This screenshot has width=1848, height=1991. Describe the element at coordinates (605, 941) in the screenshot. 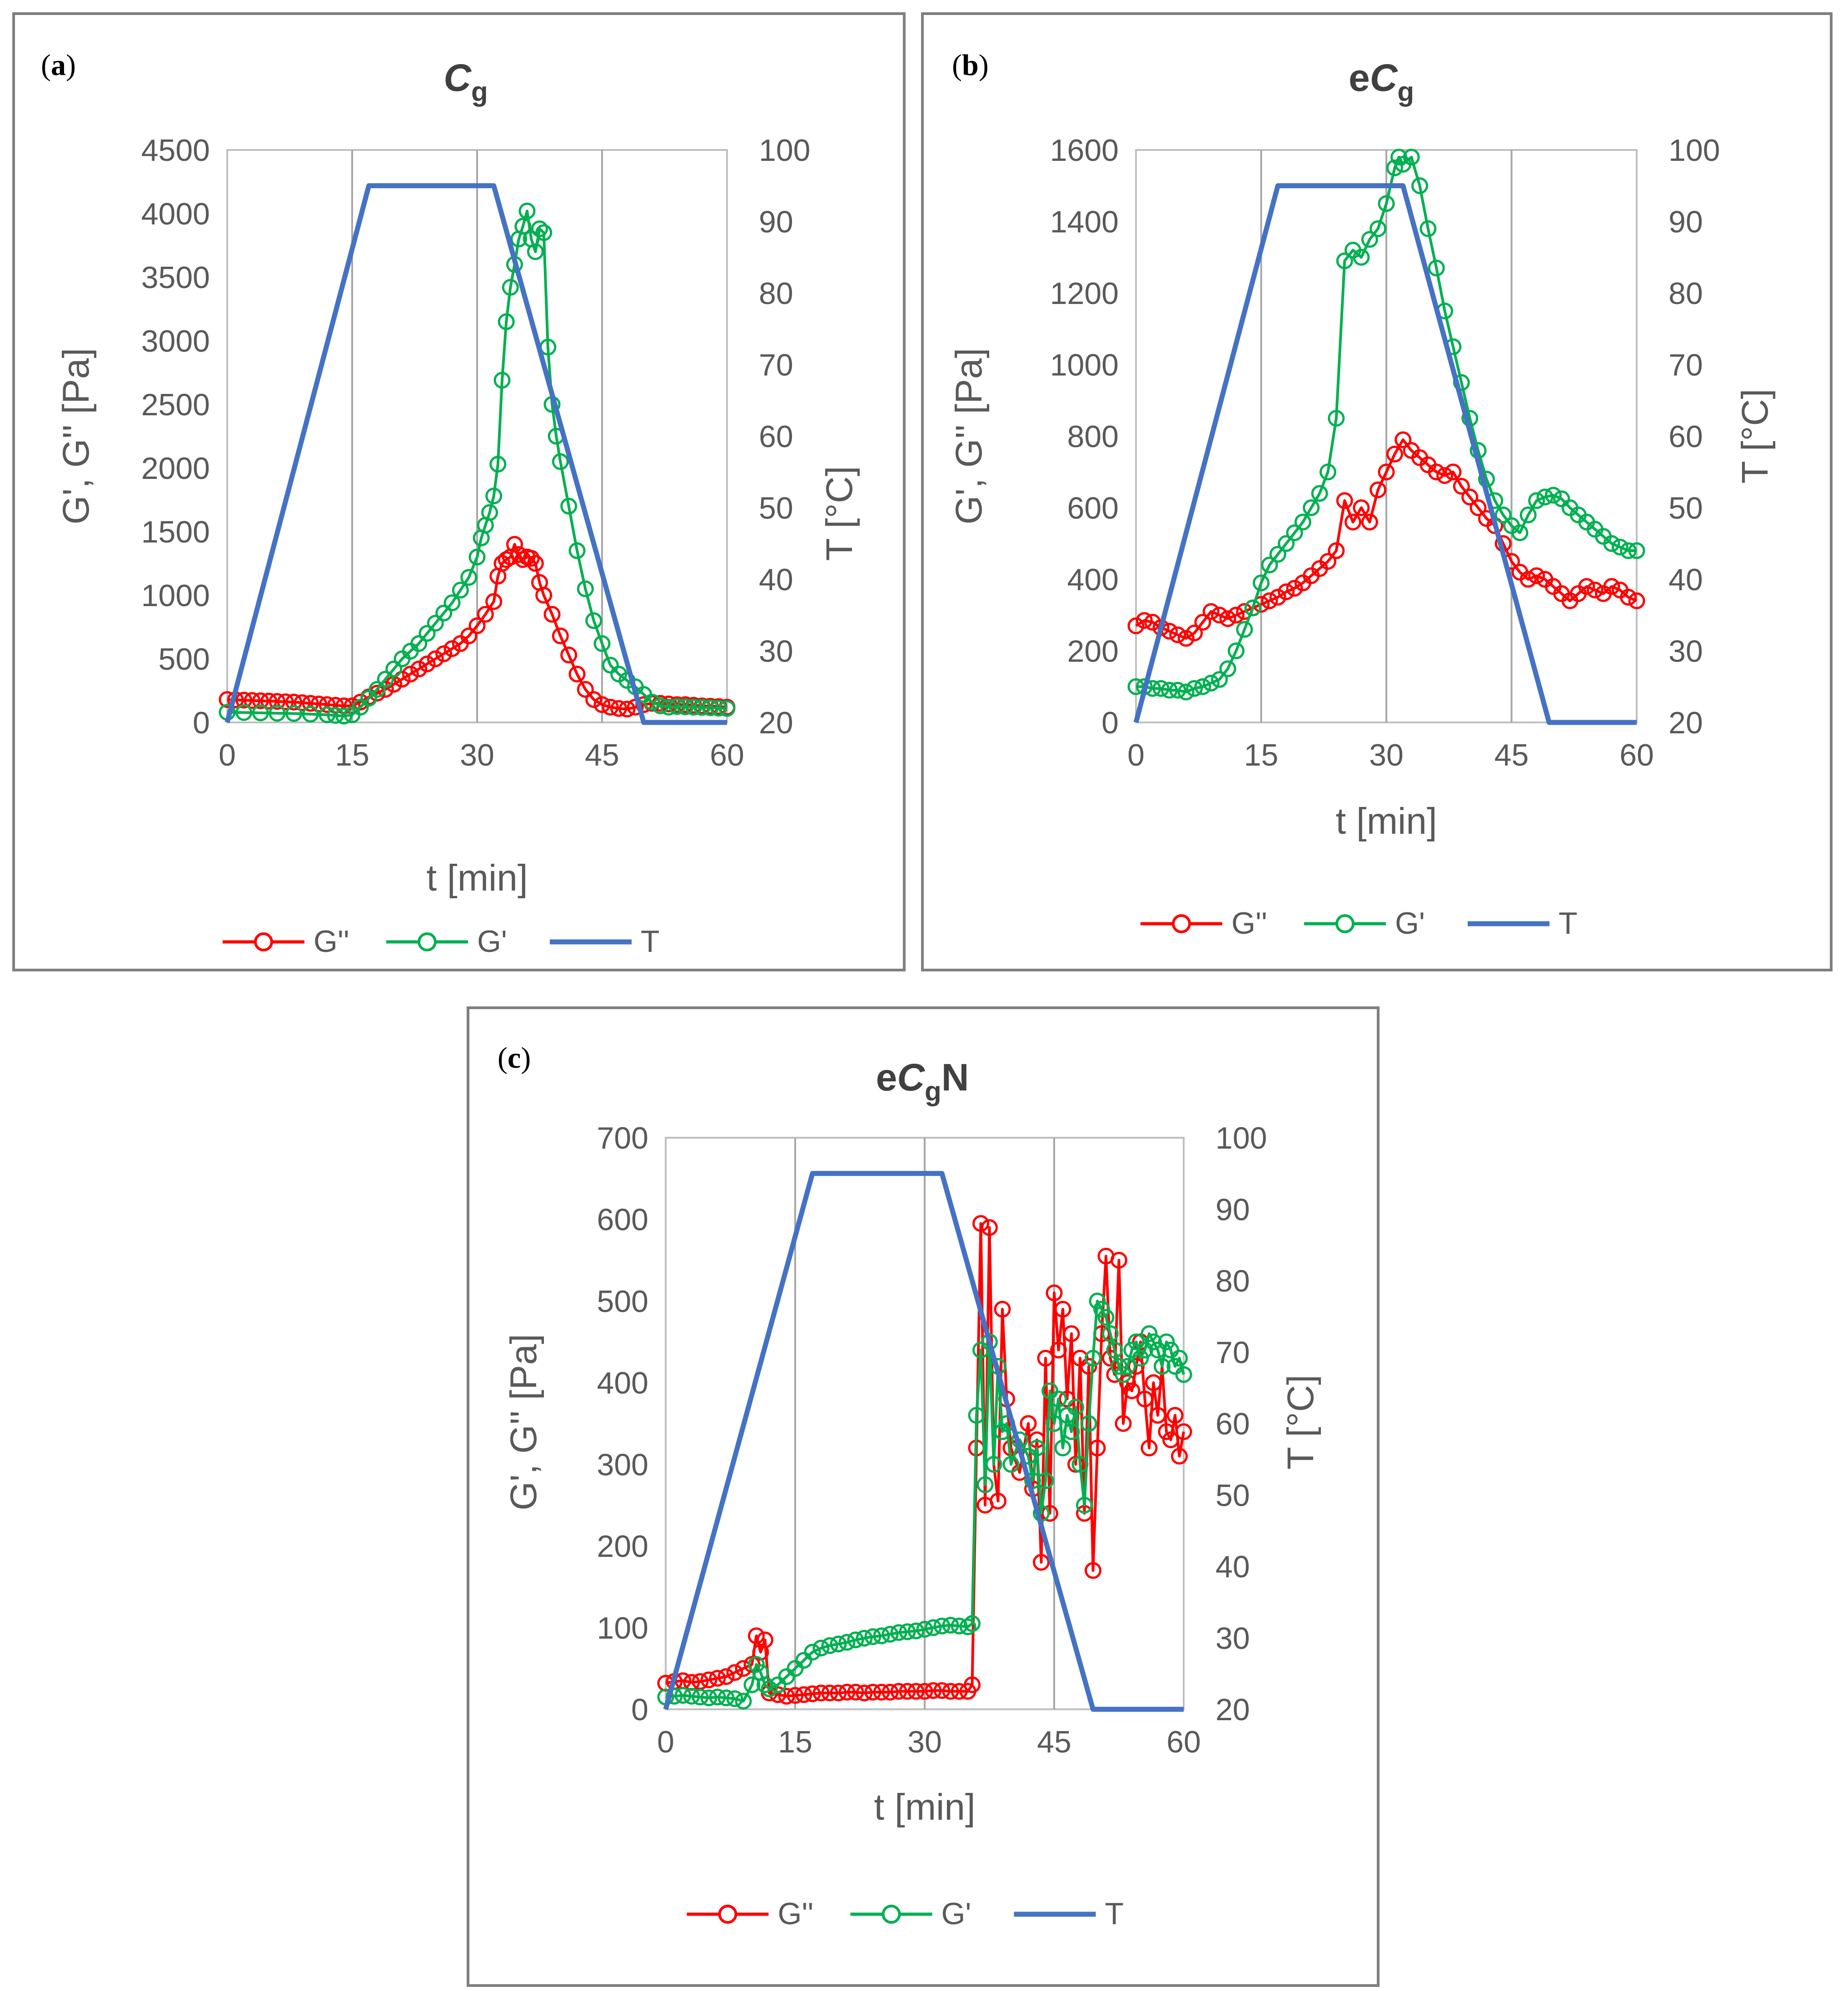

I see `legend-item: T` at that location.